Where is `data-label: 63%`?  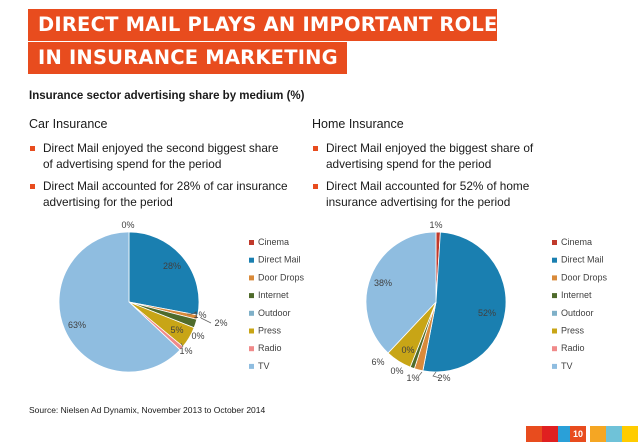 data-label: 63% is located at coordinates (77, 325).